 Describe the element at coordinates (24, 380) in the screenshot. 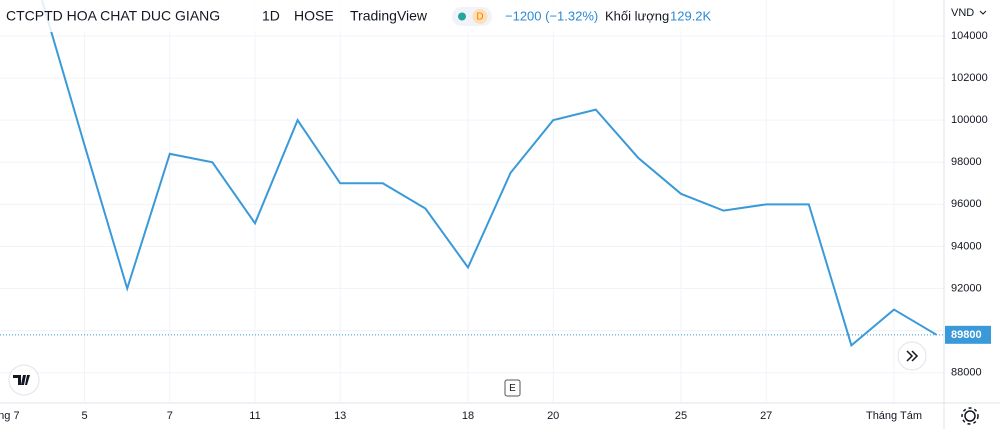

I see `tv-logo` at that location.